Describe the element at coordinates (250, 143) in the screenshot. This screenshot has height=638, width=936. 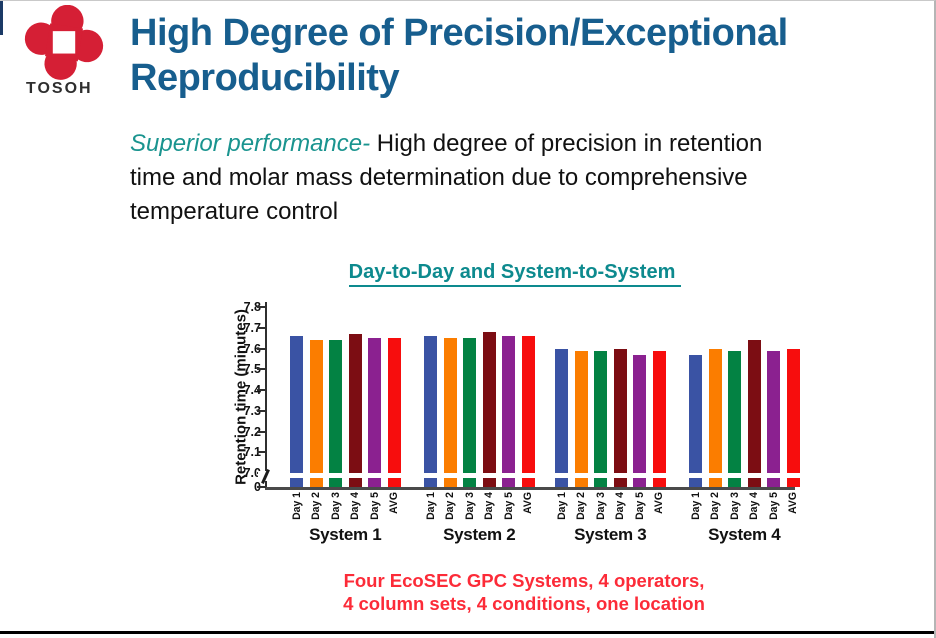
I see `intro-highlight: Superior performance-` at that location.